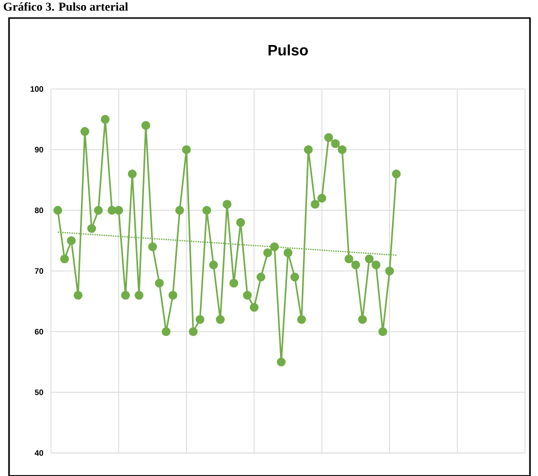 The height and width of the screenshot is (476, 538). Describe the element at coordinates (39, 392) in the screenshot. I see `y-tick-label: 50` at that location.